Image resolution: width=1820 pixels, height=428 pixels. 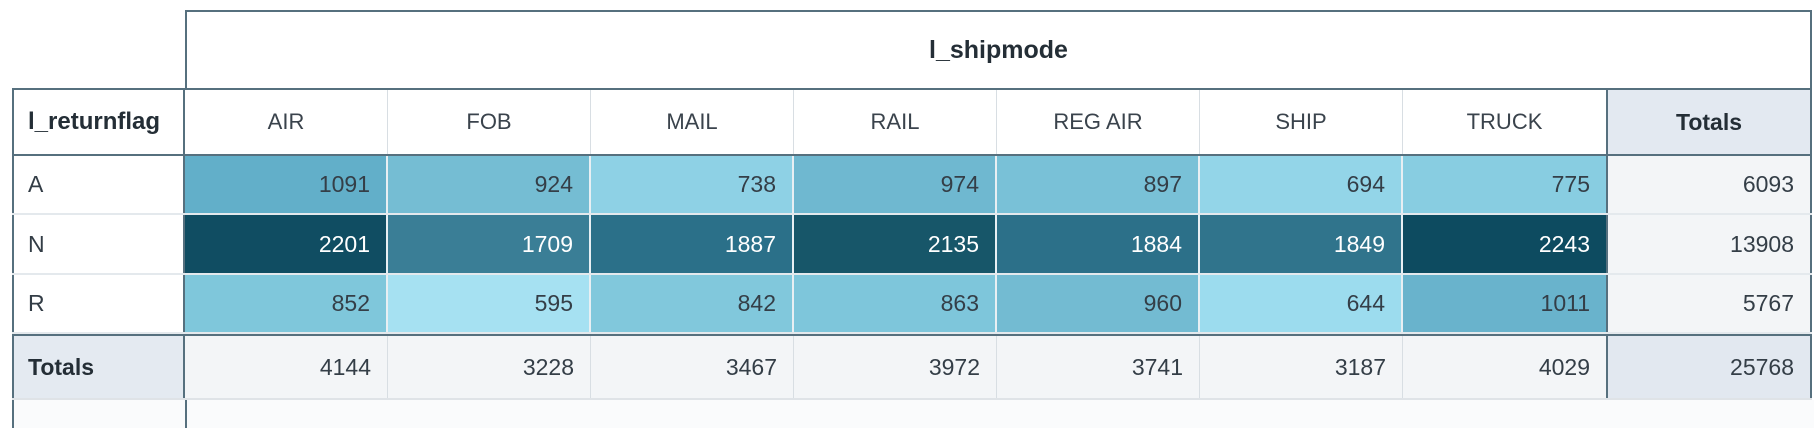 What do you see at coordinates (98, 244) in the screenshot?
I see `row-label: N` at bounding box center [98, 244].